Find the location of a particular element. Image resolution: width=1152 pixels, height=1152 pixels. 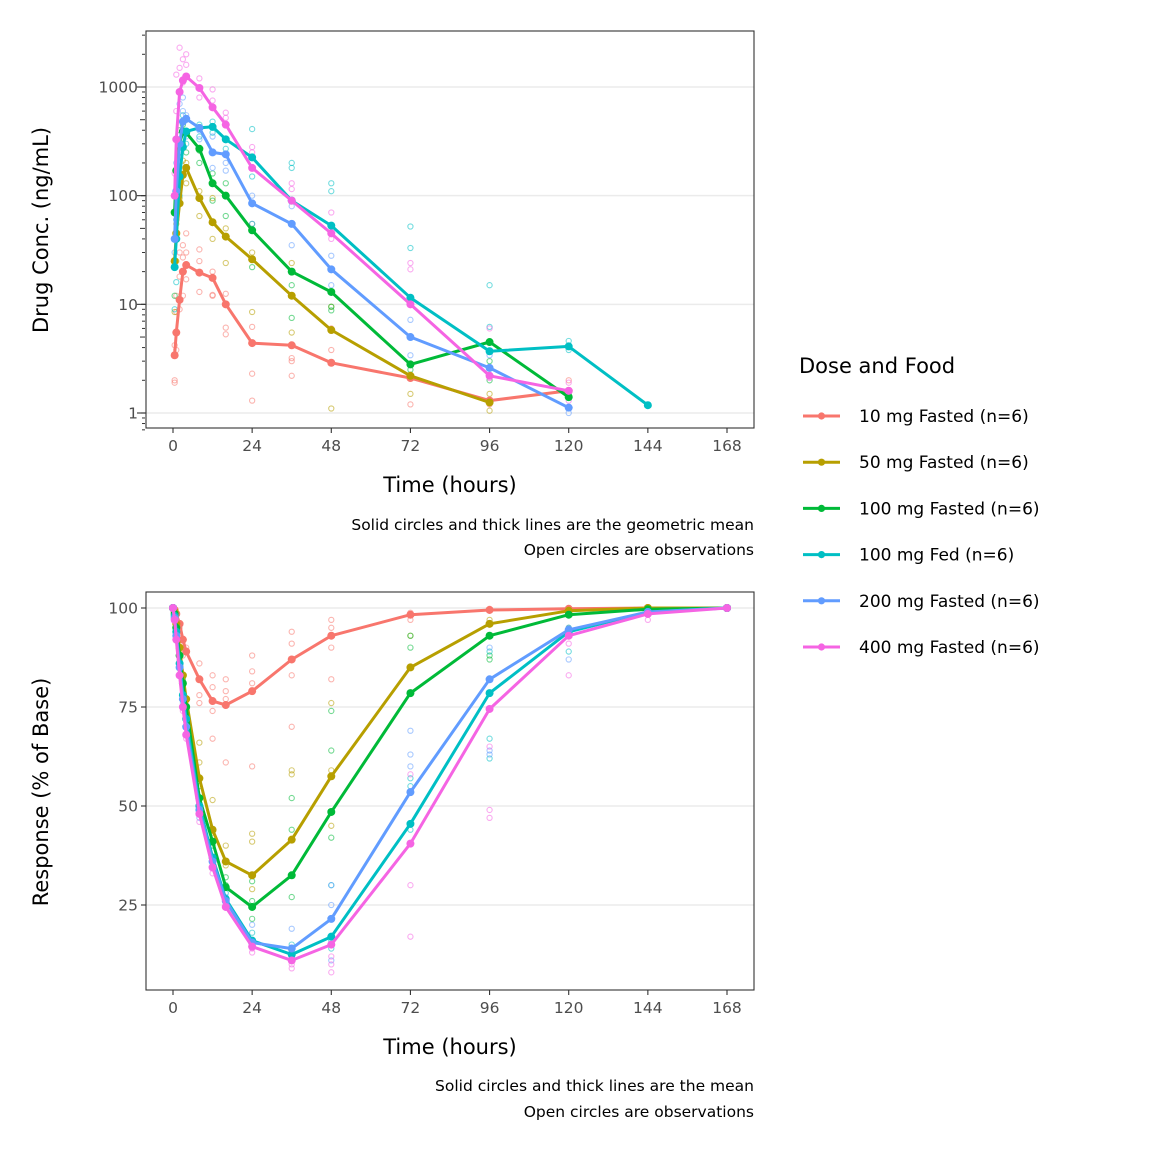

y-tick-label: 100 is located at coordinates (123, 609).